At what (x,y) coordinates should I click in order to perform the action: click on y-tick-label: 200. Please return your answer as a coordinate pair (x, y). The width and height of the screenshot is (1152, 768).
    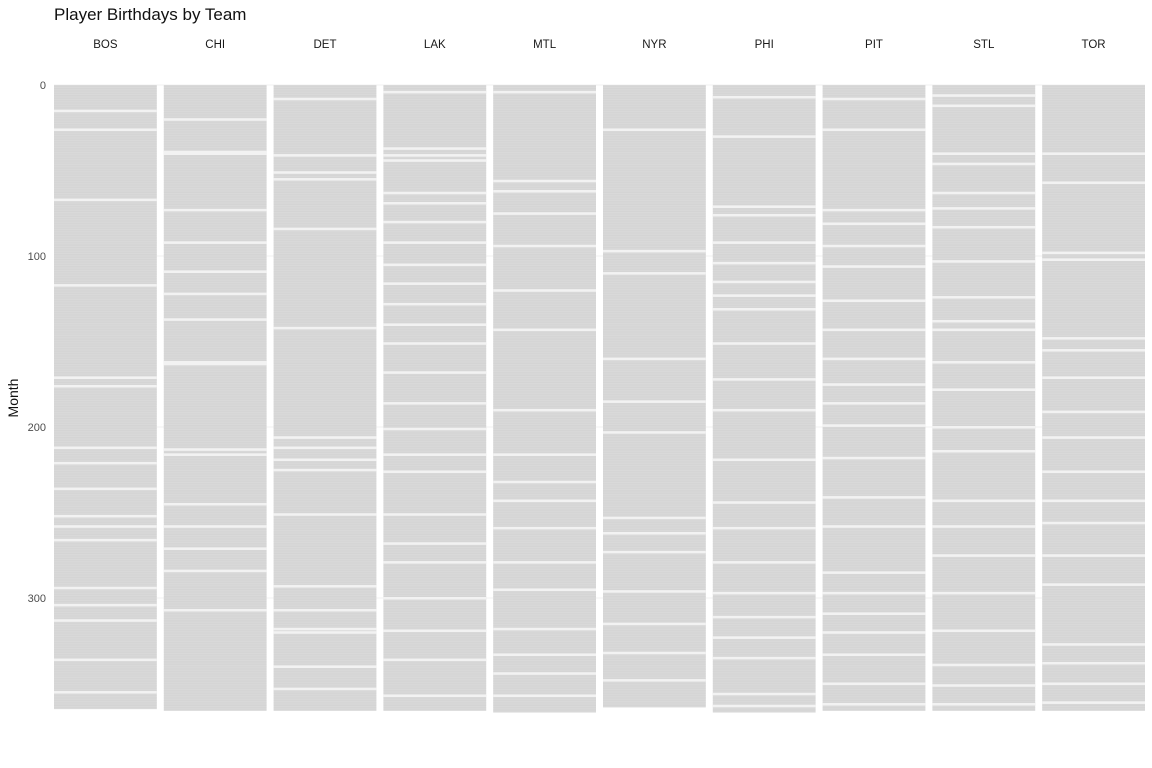
    Looking at the image, I should click on (37, 428).